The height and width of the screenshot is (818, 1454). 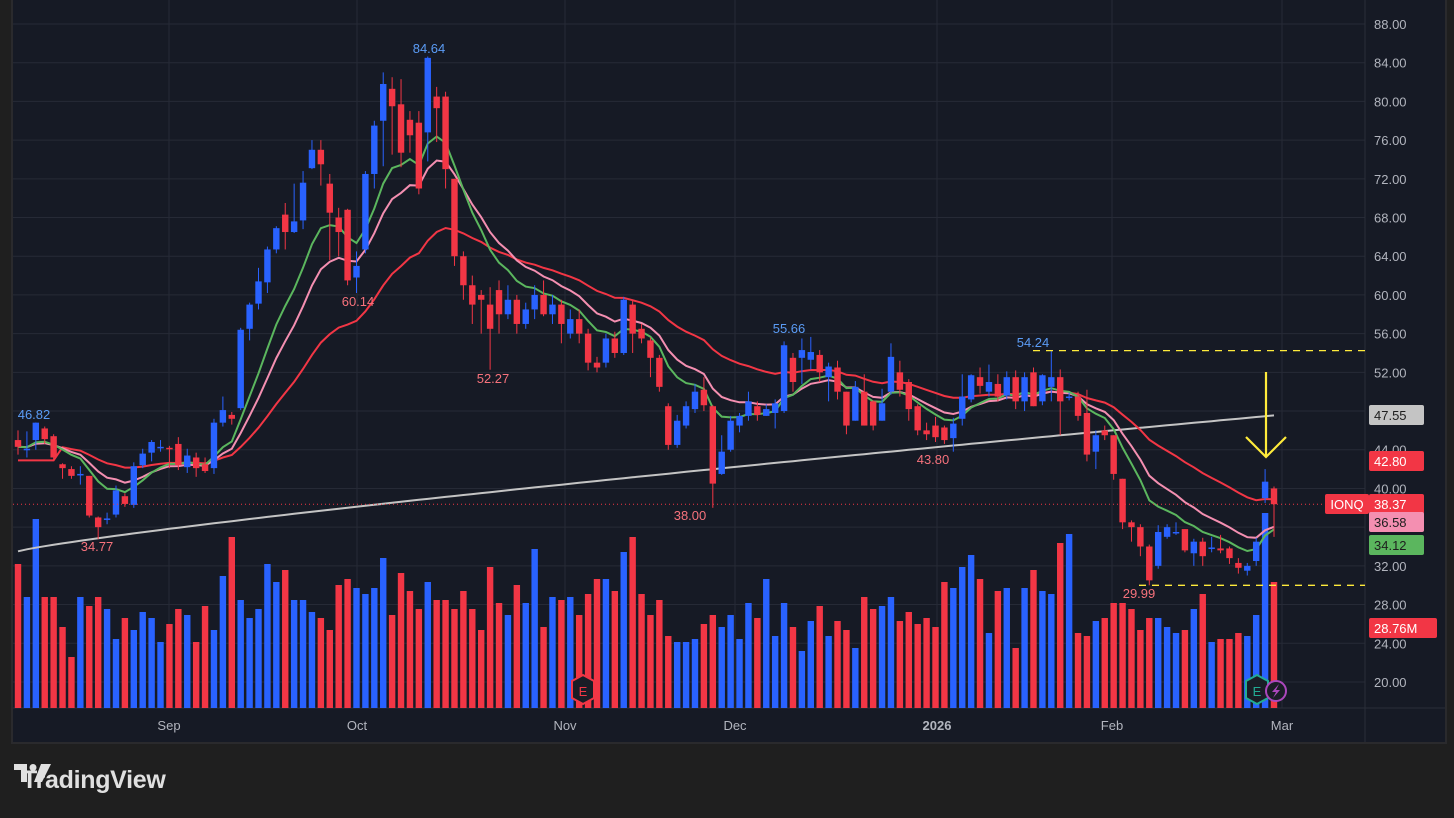 I want to click on tradingview-brand: TradingView, so click(x=90, y=780).